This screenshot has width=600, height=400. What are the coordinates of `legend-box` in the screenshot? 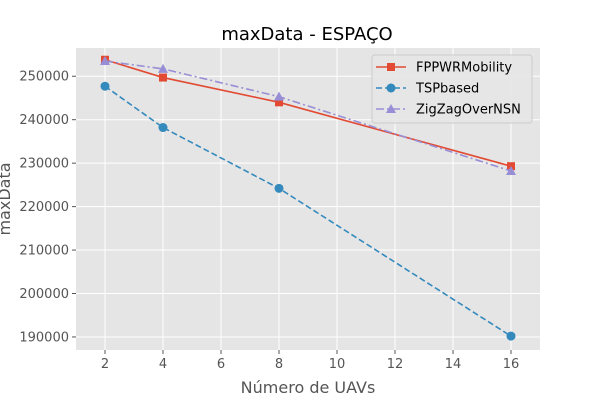 It's located at (452, 89).